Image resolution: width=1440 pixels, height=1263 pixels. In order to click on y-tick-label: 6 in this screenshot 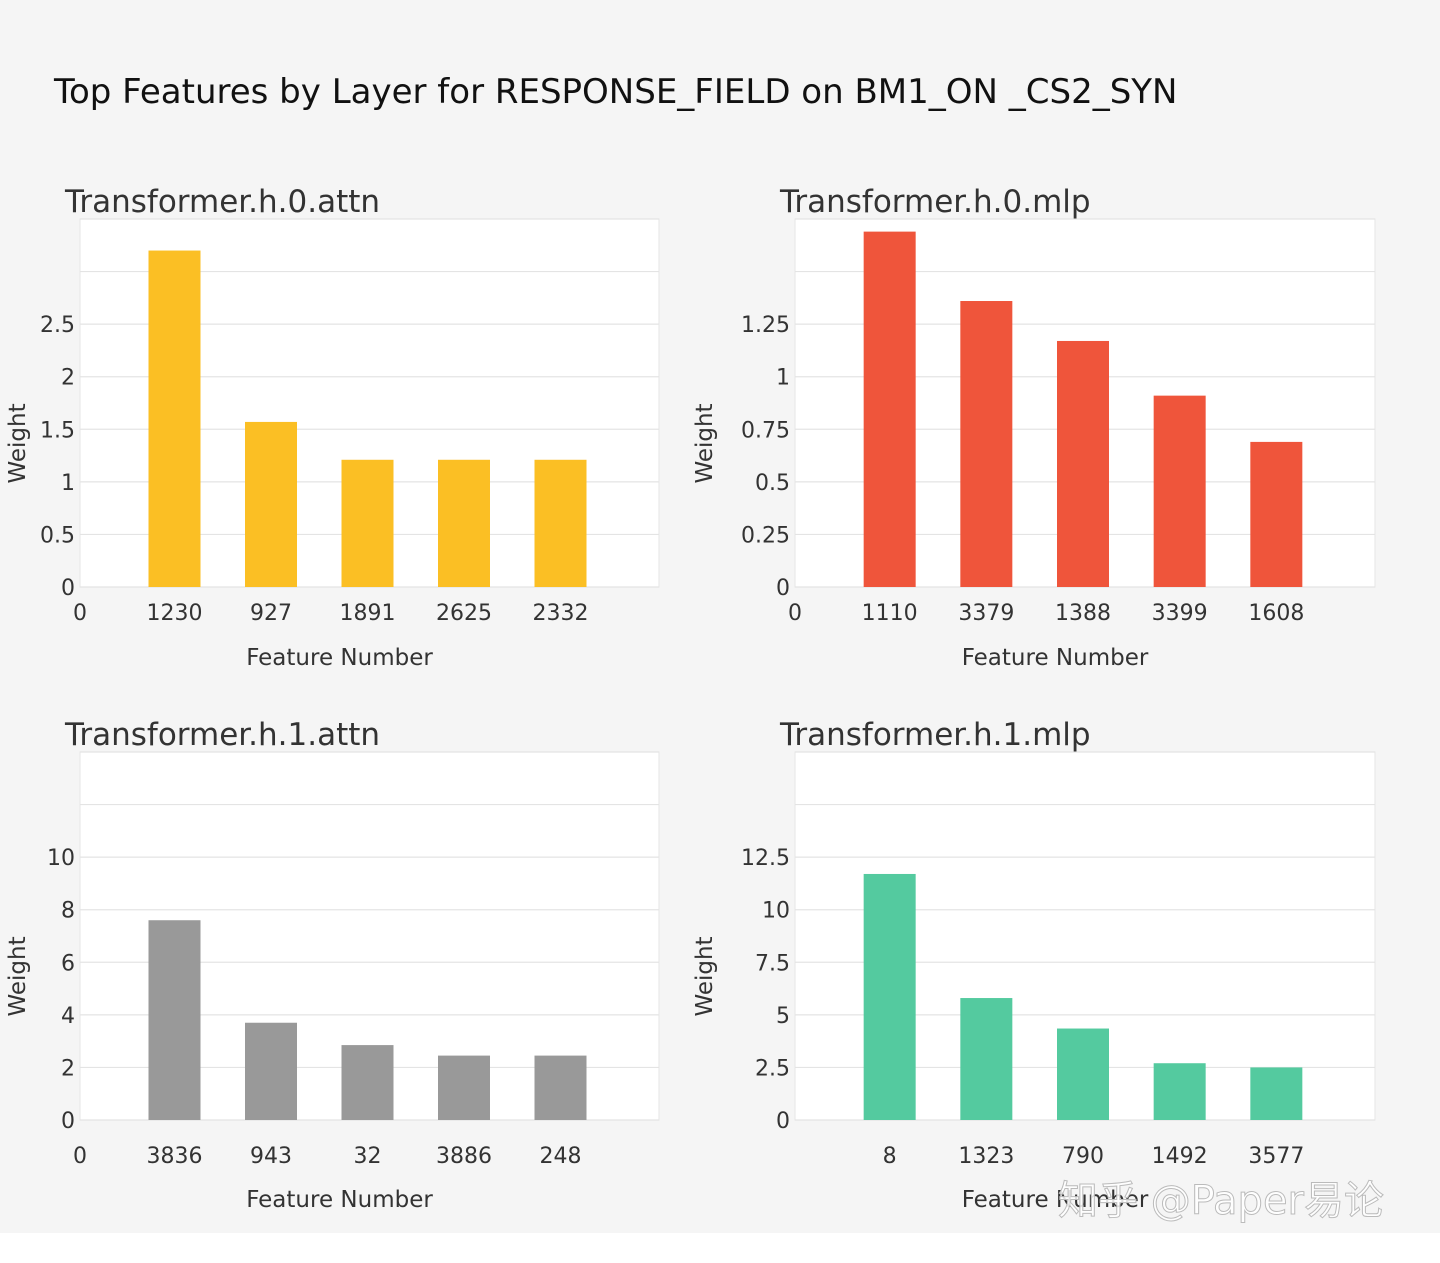, I will do `click(68, 963)`.